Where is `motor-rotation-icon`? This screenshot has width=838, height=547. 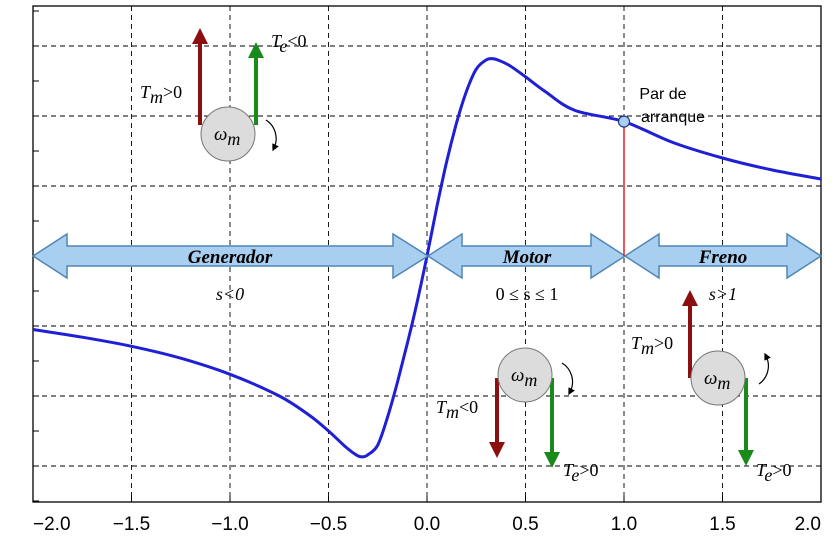 motor-rotation-icon is located at coordinates (568, 379).